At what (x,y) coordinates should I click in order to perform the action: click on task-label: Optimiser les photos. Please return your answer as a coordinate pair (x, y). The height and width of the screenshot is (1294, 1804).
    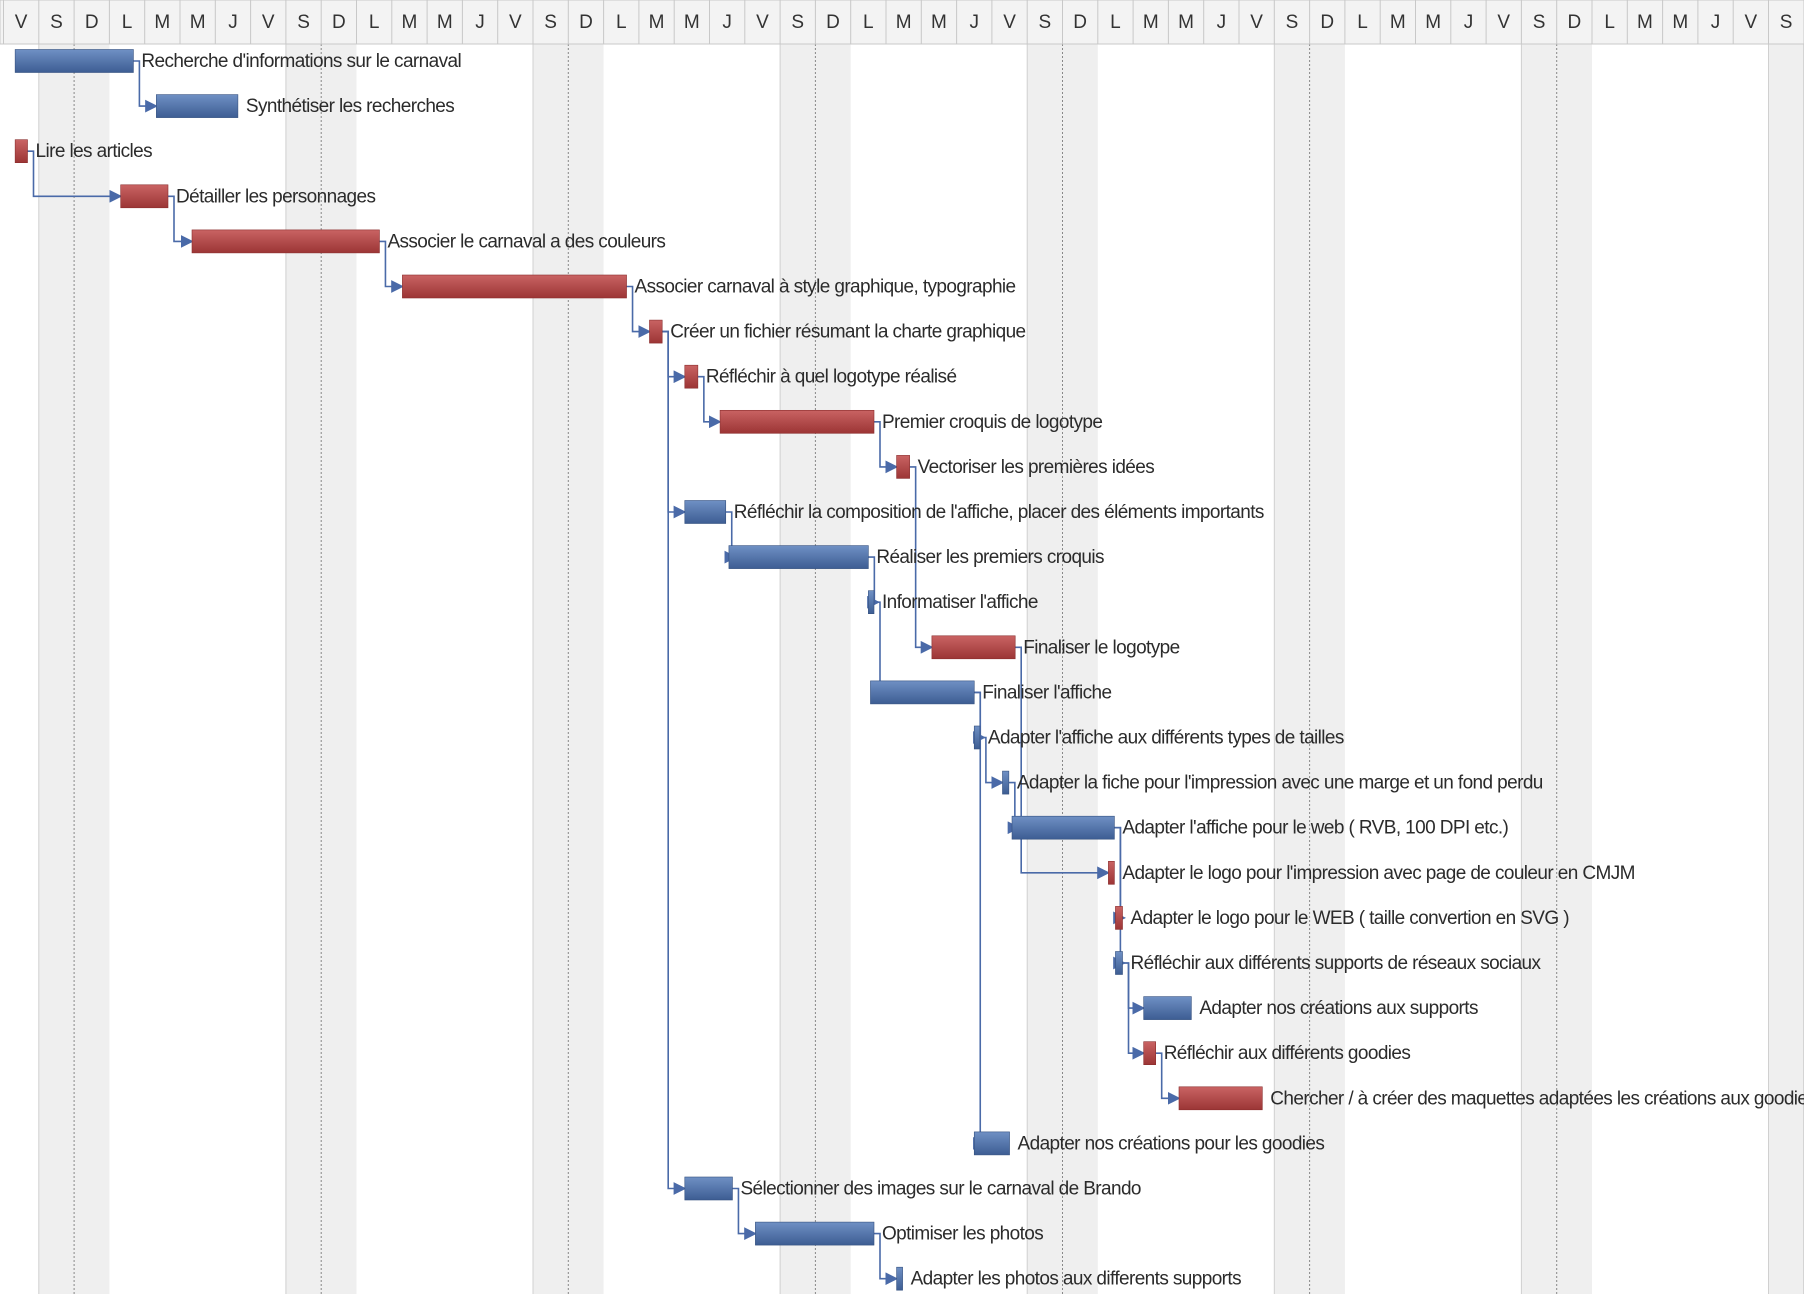
    Looking at the image, I should click on (962, 1234).